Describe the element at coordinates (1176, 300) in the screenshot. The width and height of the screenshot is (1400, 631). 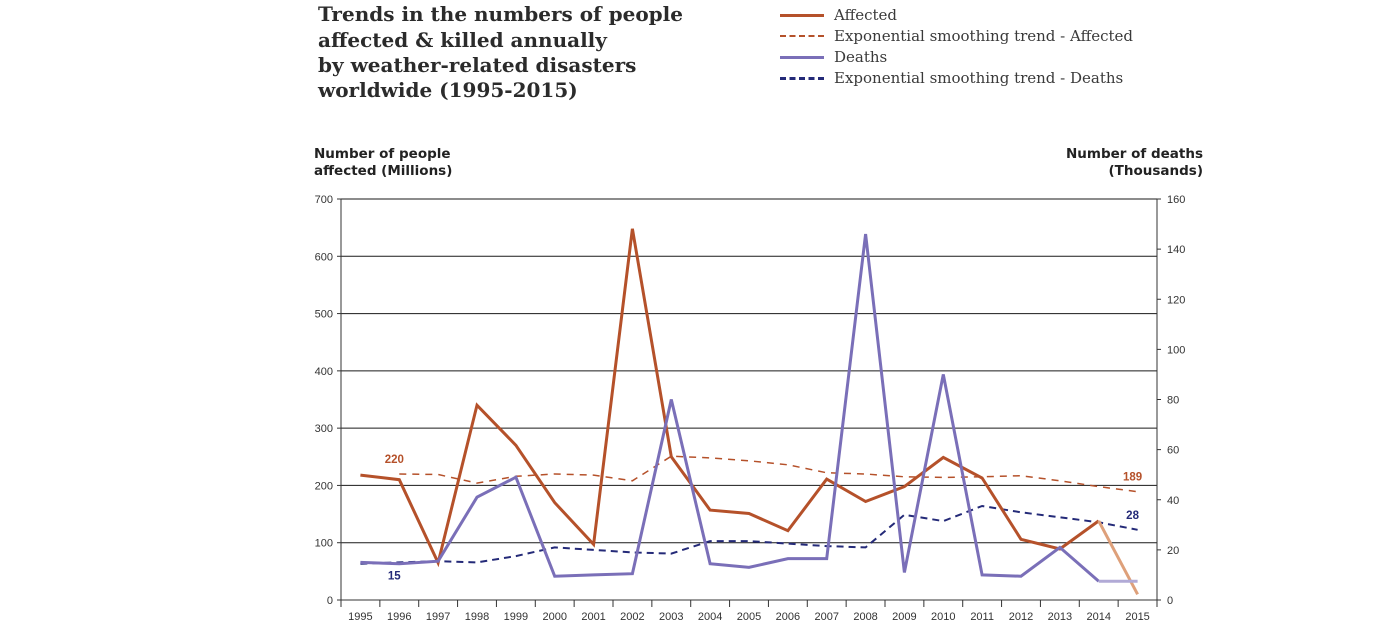
I see `right-tick-label: 120` at that location.